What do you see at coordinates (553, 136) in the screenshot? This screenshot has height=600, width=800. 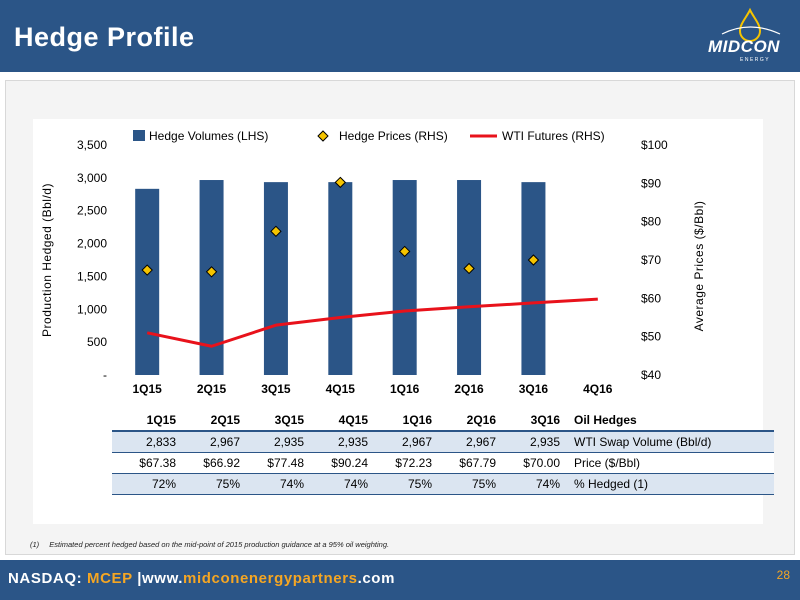 I see `legend-label-wti: WTI Futures (RHS)` at bounding box center [553, 136].